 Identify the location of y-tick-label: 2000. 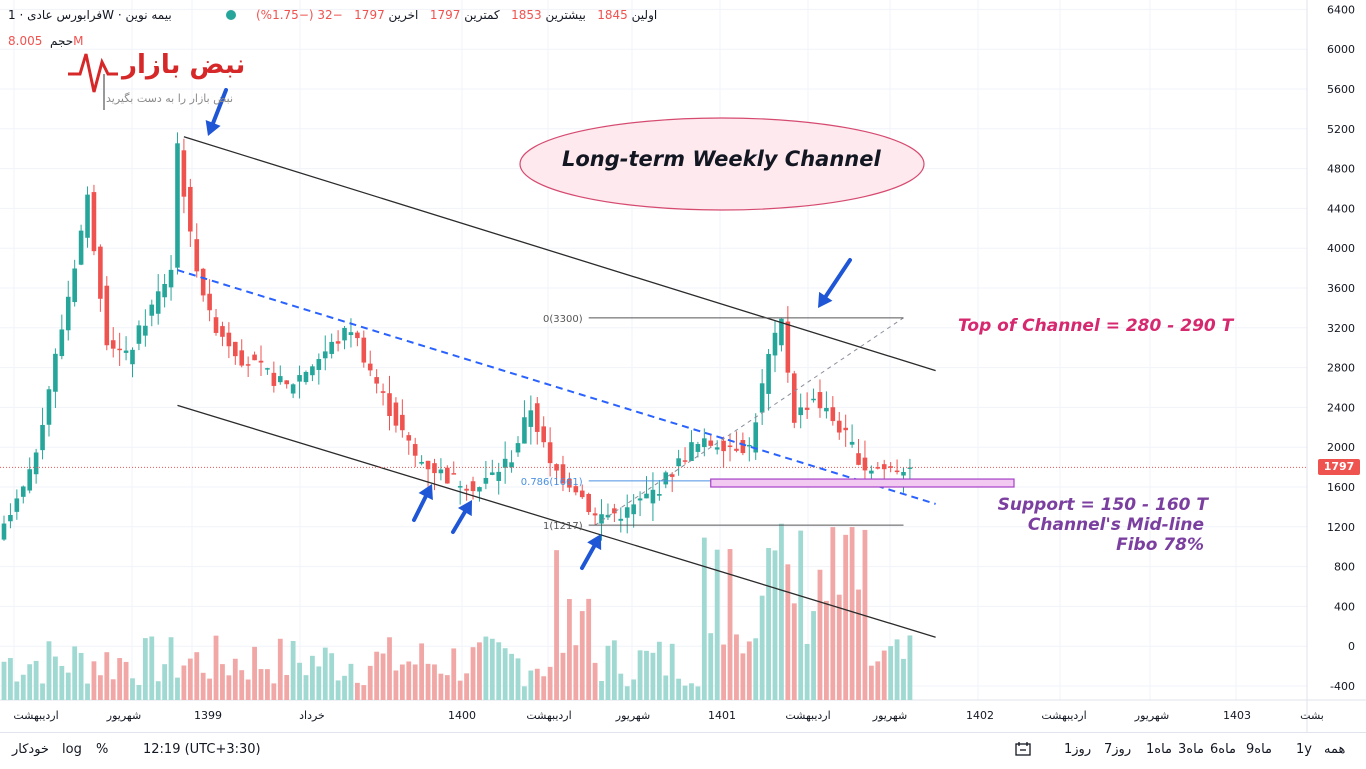
(1341, 447).